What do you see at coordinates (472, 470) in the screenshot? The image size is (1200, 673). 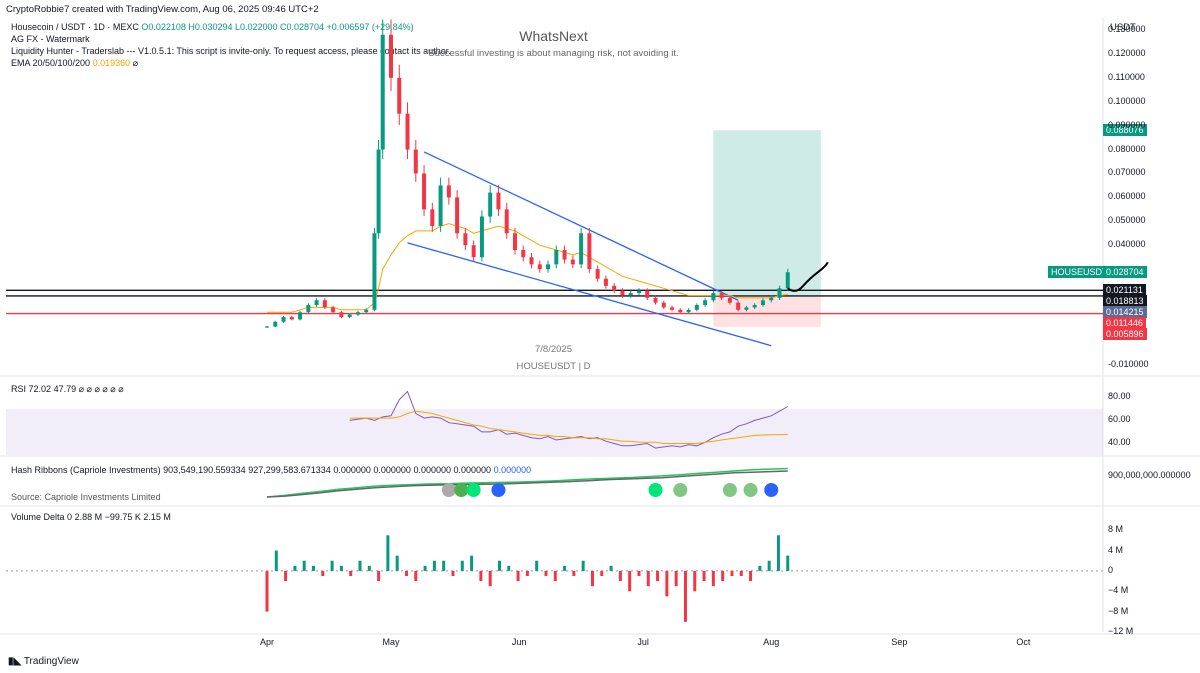 I see `hash-ribbons-value-6: 0.000000` at bounding box center [472, 470].